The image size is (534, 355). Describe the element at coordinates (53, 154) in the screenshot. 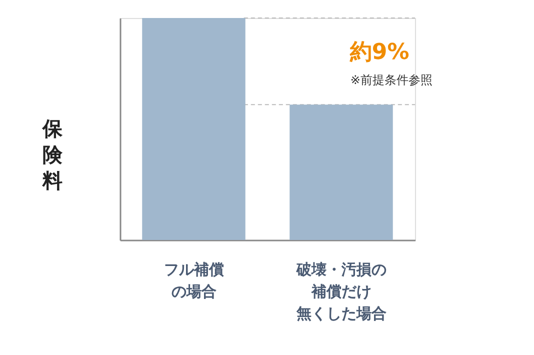

I see `y-axis-title: 保険料` at that location.